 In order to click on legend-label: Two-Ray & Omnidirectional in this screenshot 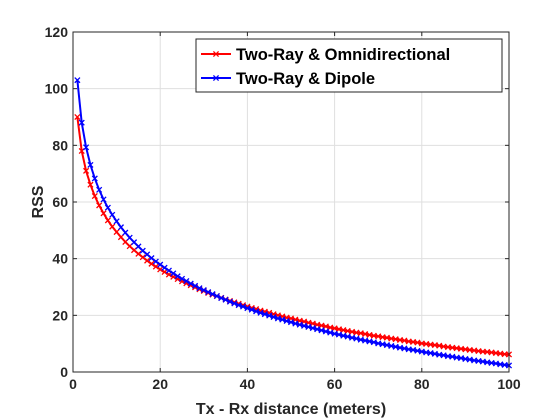, I will do `click(343, 55)`.